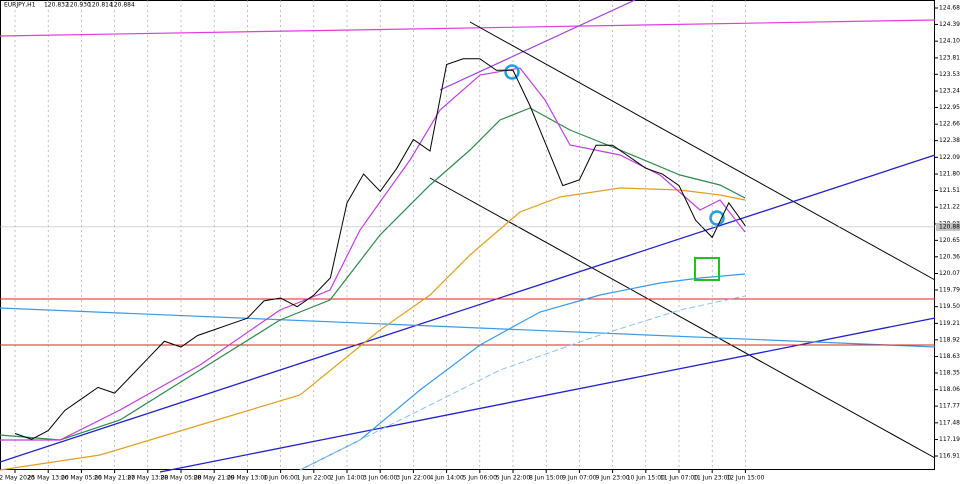 The height and width of the screenshot is (484, 960). What do you see at coordinates (949, 24) in the screenshot?
I see `y-tick-label: 124.395` at bounding box center [949, 24].